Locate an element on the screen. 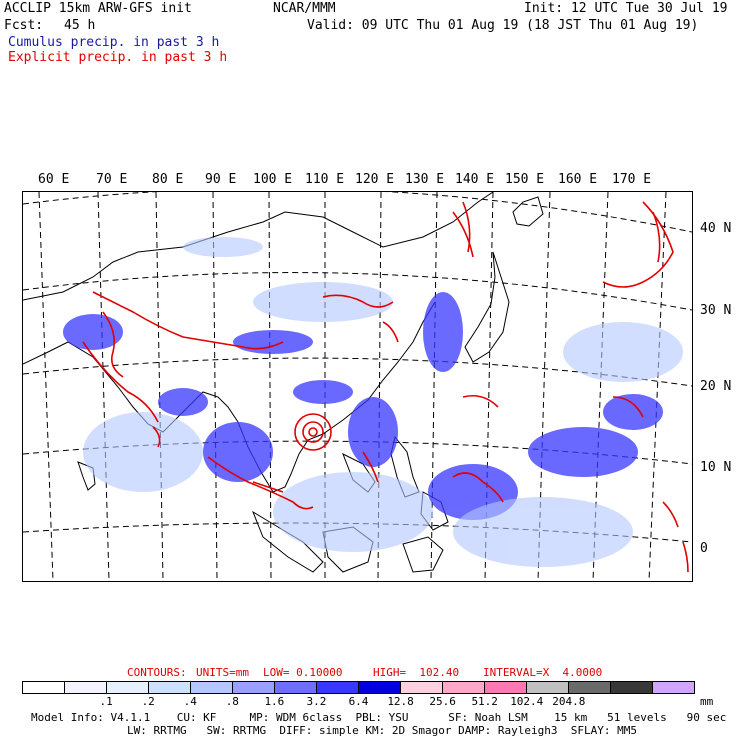  colorbar-tick-label: 25.6 is located at coordinates (442, 701).